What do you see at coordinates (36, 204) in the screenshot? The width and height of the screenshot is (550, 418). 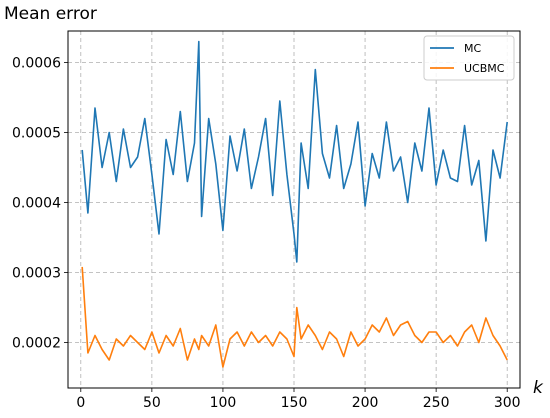 I see `y-tick-label: 0.0004` at bounding box center [36, 204].